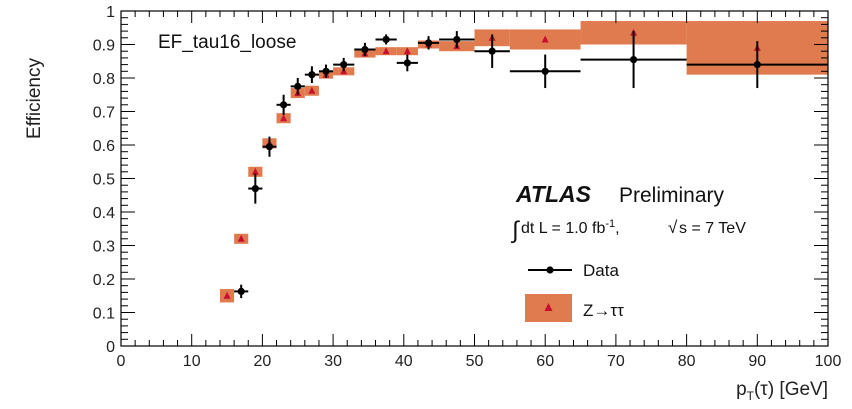 Image resolution: width=852 pixels, height=409 pixels. I want to click on y-tick-label: 0.2, so click(104, 280).